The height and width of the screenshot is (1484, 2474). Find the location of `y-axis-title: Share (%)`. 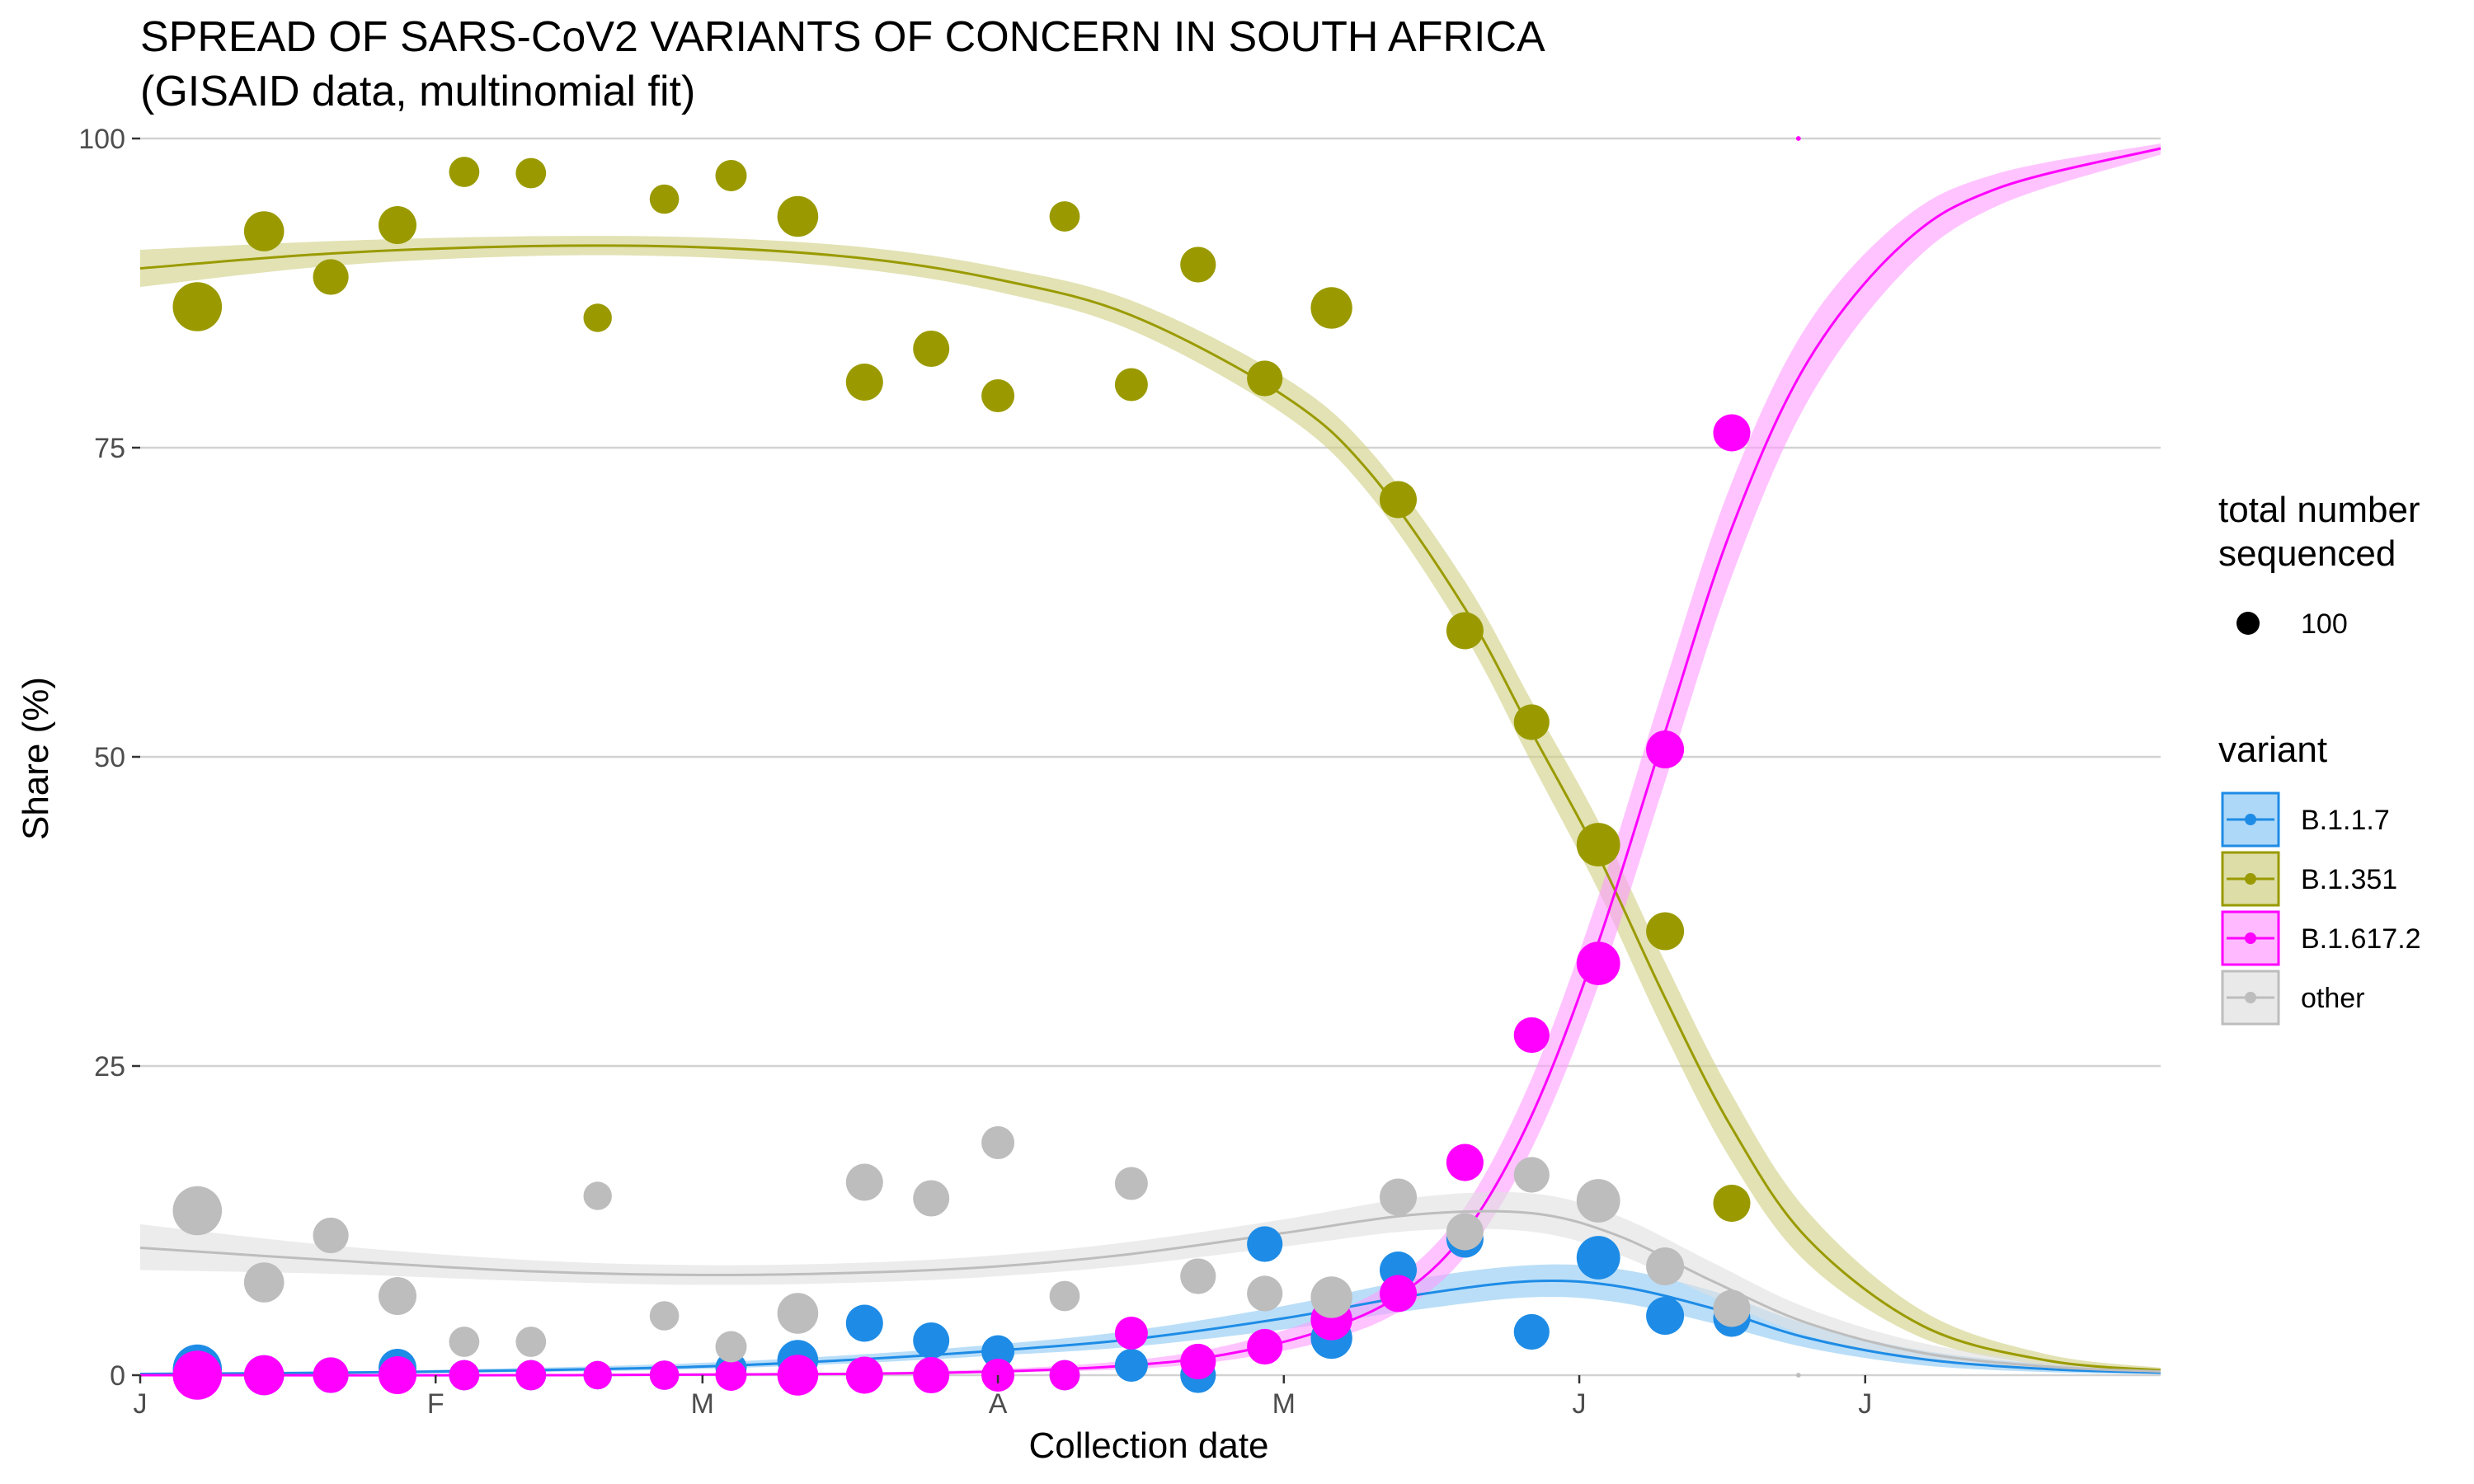

y-axis-title: Share (%) is located at coordinates (36, 758).